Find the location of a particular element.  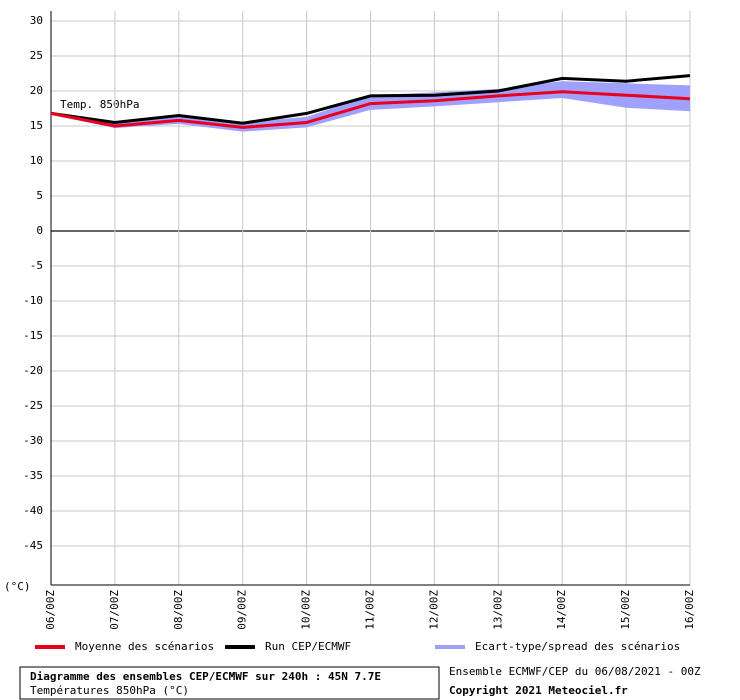

y-tick-label: -15 is located at coordinates (33, 335).